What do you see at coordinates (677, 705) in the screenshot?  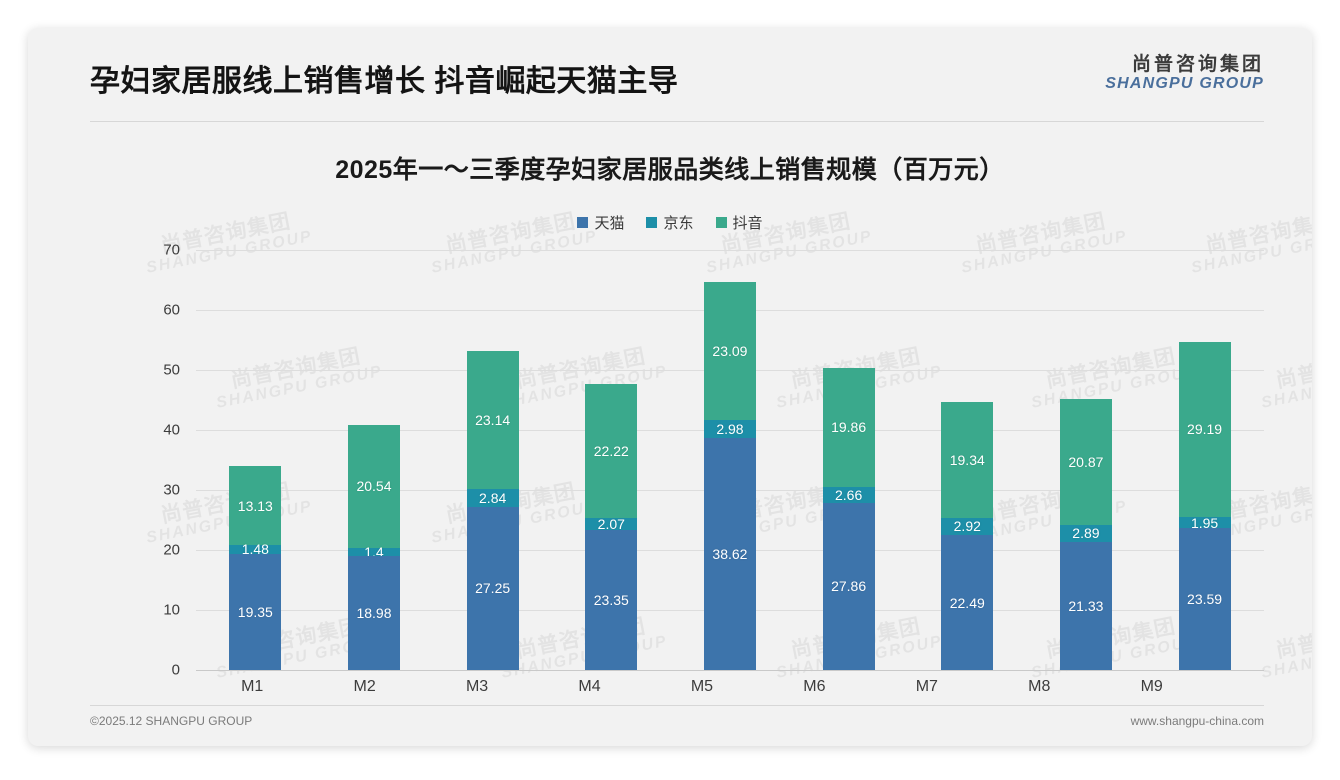 I see `footer-divider` at bounding box center [677, 705].